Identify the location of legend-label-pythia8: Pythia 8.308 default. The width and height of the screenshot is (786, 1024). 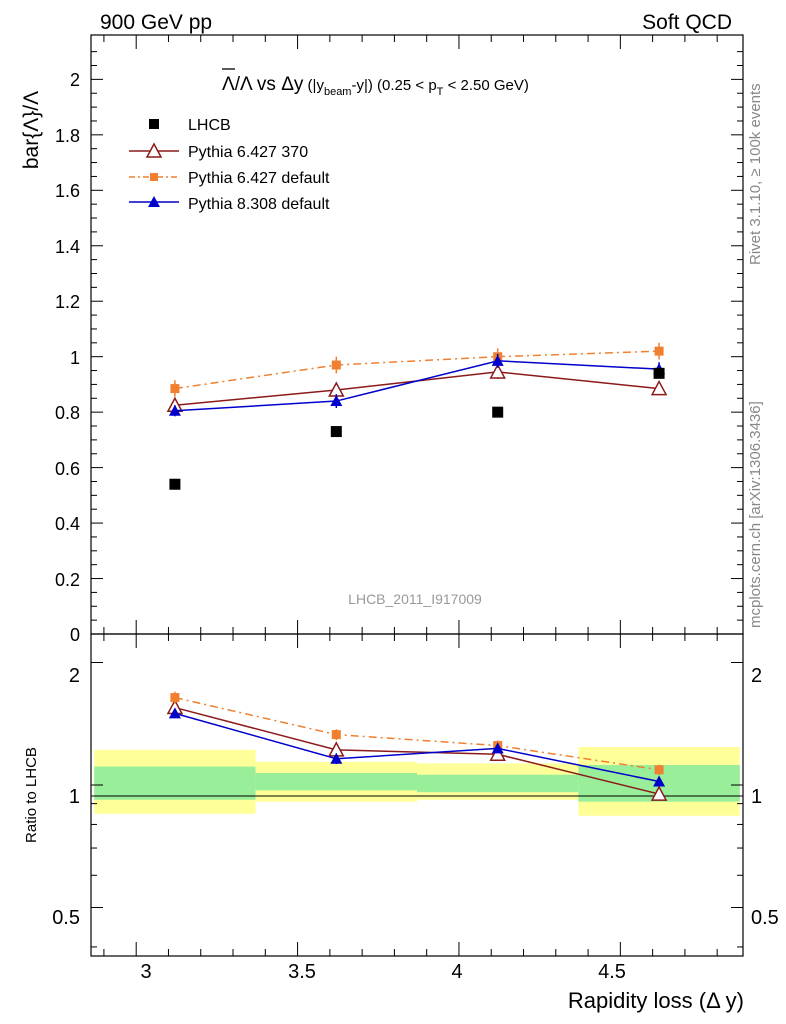
(259, 204).